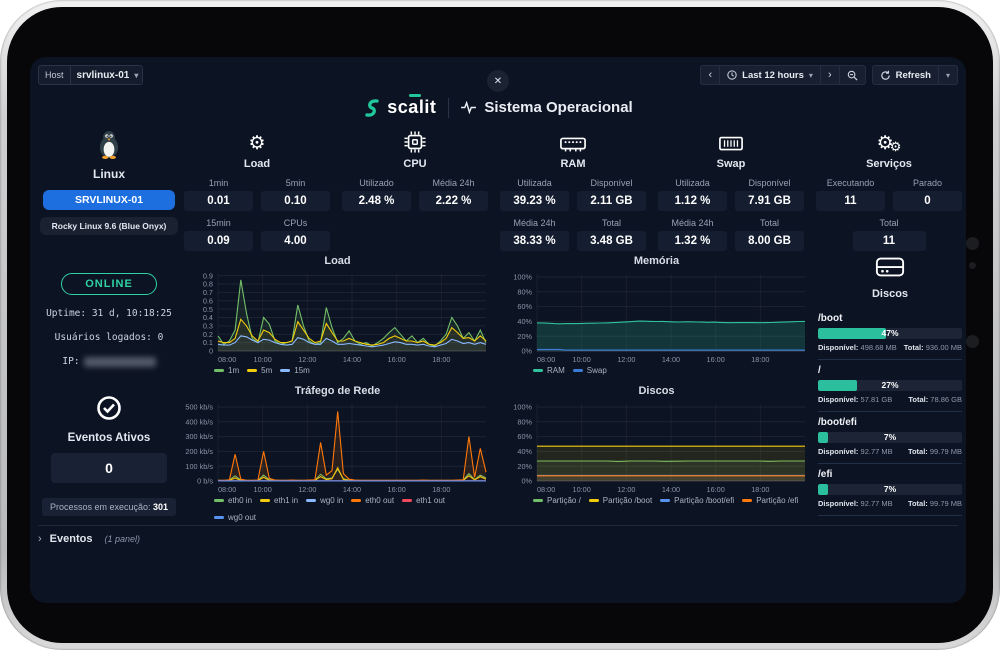 This screenshot has width=1000, height=650. What do you see at coordinates (208, 334) in the screenshot?
I see `svg-text: 0.2` at bounding box center [208, 334].